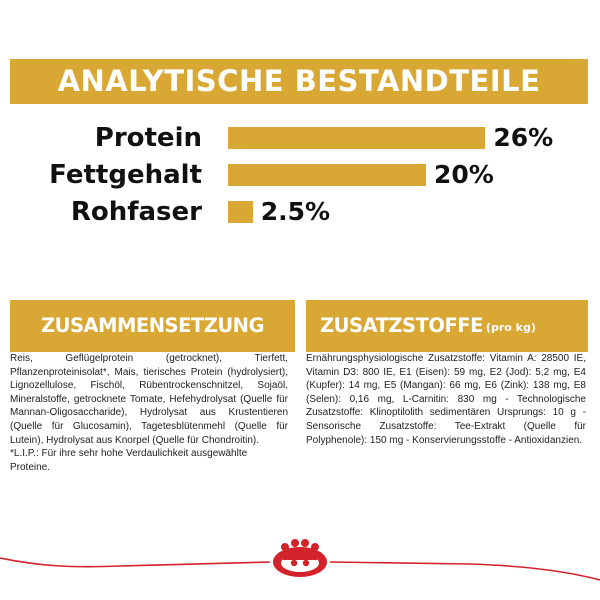  Describe the element at coordinates (136, 212) in the screenshot. I see `nutrient-label: Rohfaser` at that location.